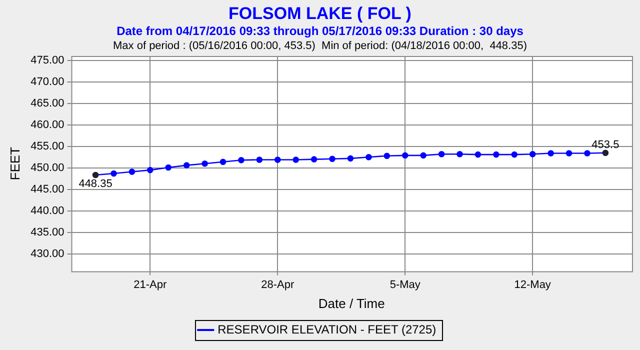 This screenshot has width=640, height=350. Describe the element at coordinates (150, 284) in the screenshot. I see `x-tick-label: 21-Apr` at that location.